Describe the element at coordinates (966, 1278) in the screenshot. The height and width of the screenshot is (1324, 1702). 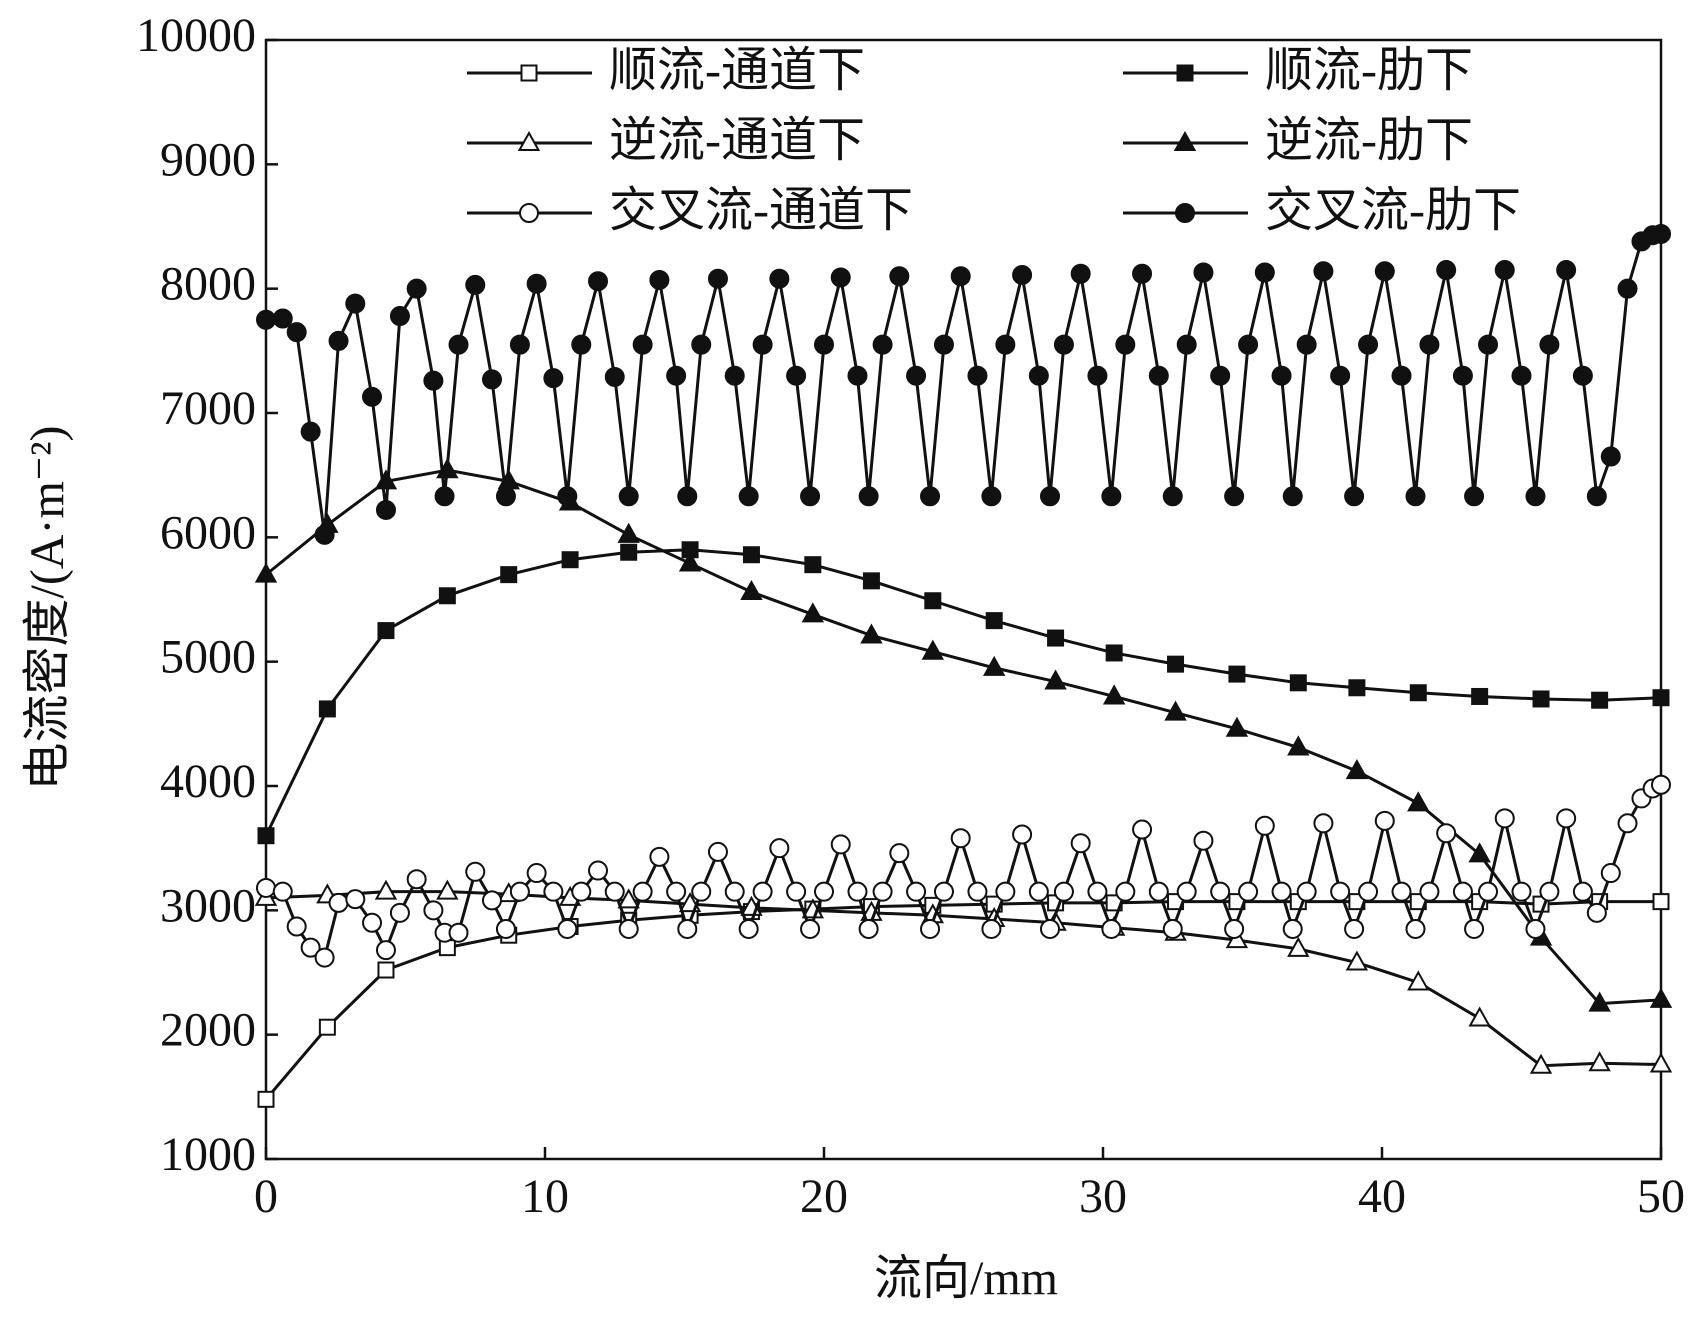
I see `x-axis-label: 流向/mm` at that location.